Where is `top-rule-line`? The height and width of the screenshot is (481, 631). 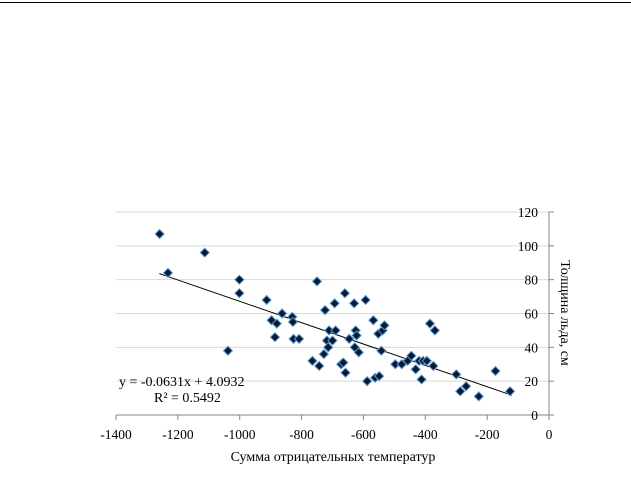 top-rule-line is located at coordinates (315, 2).